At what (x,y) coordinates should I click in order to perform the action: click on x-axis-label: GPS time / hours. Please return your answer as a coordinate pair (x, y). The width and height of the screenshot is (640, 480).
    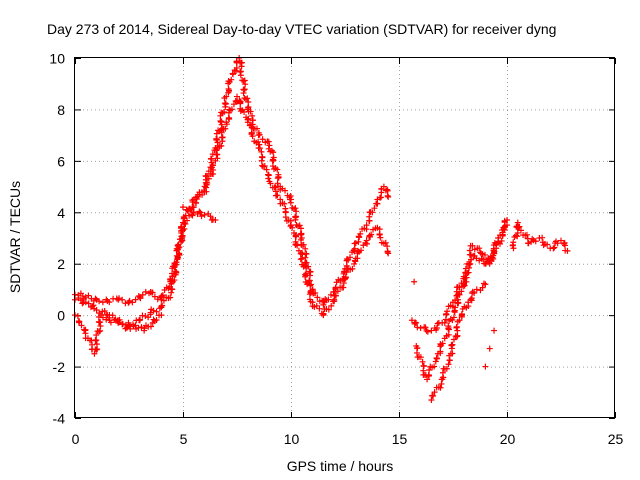
    Looking at the image, I should click on (340, 466).